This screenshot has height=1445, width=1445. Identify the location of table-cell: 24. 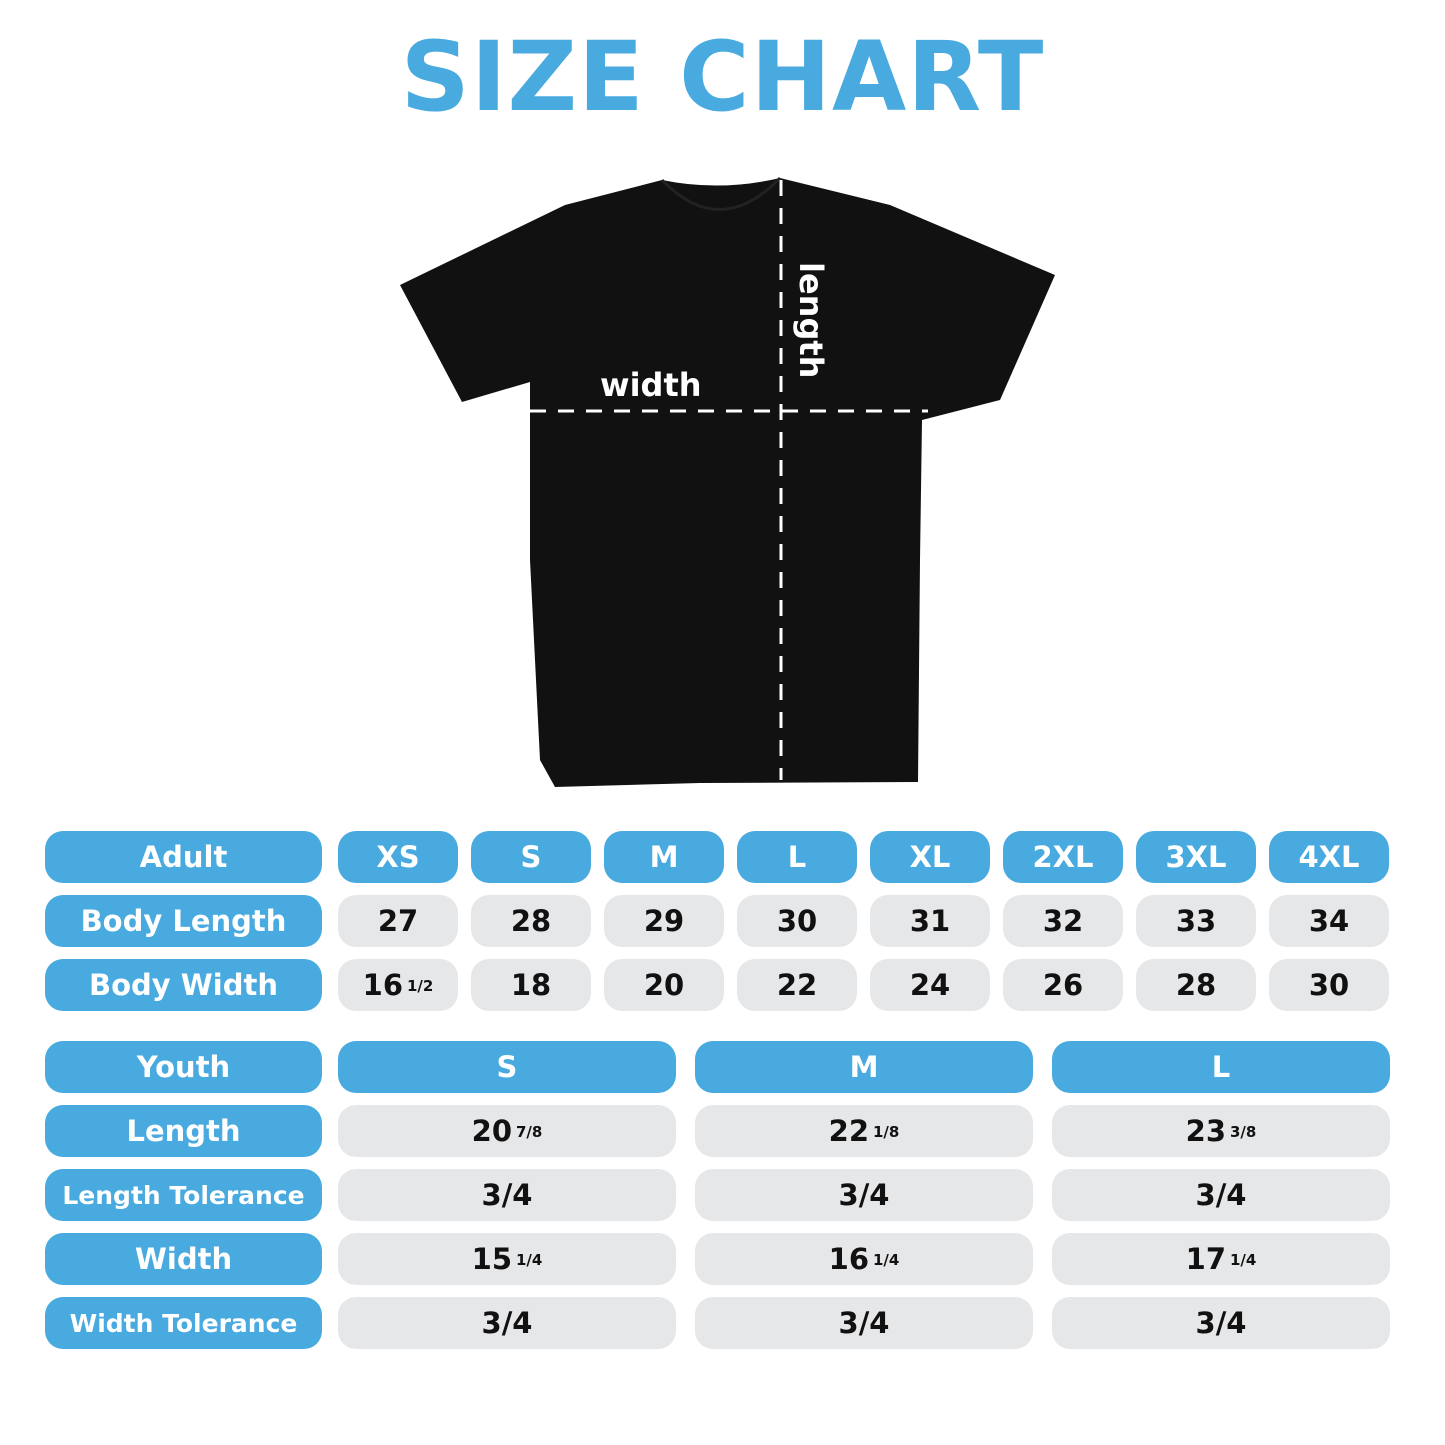
(930, 985).